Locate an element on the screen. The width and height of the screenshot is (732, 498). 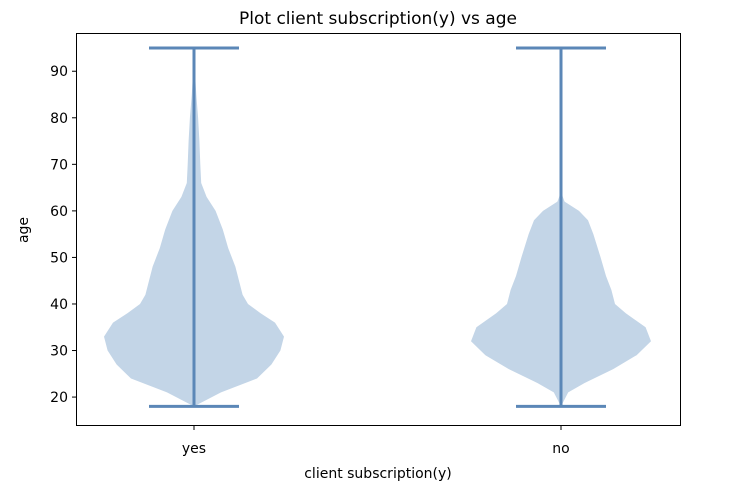
y-tick-label: 50 is located at coordinates (59, 258).